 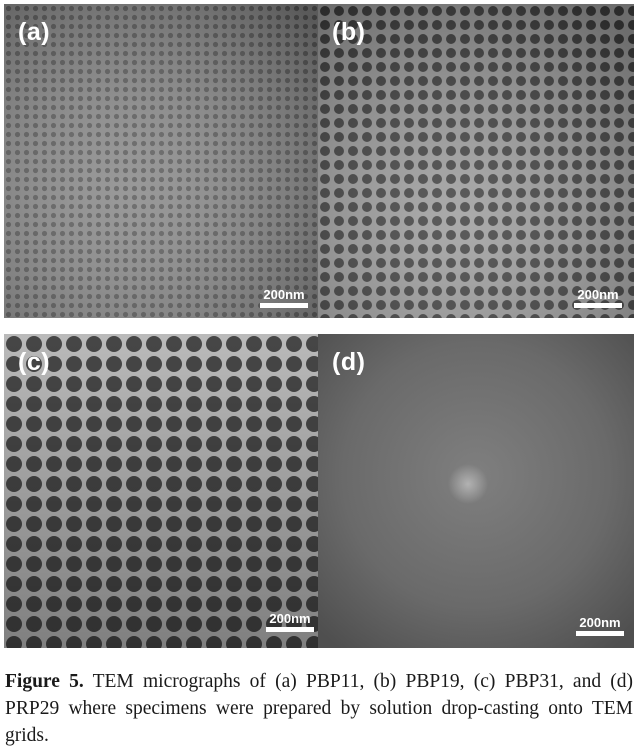 I want to click on scale-bar-d: 200nm, so click(x=600, y=626).